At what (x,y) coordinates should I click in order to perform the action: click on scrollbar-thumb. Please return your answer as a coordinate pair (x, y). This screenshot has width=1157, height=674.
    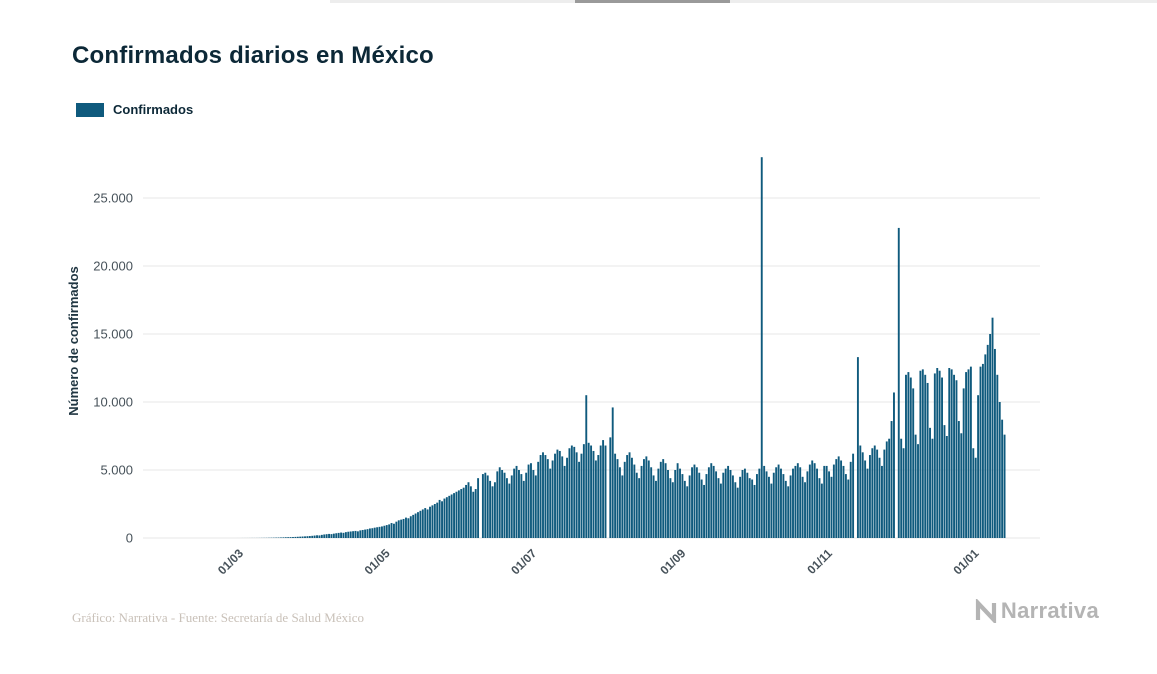
    Looking at the image, I should click on (652, 1).